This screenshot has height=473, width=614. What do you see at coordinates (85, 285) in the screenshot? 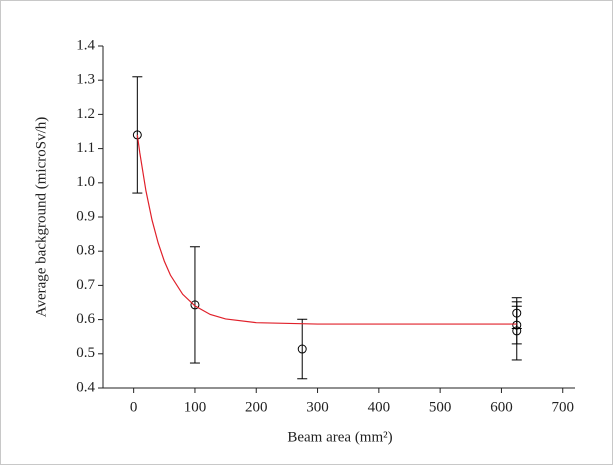
I see `y-tick-label: 0.7` at bounding box center [85, 285].